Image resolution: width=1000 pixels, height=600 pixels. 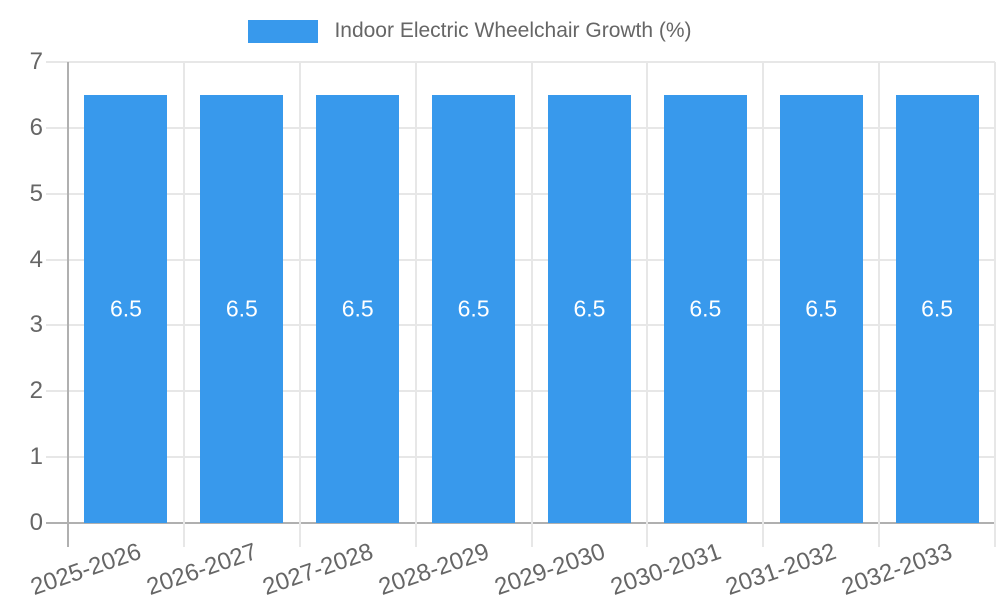 I want to click on x-tick-label: 2031-2032, so click(x=781, y=569).